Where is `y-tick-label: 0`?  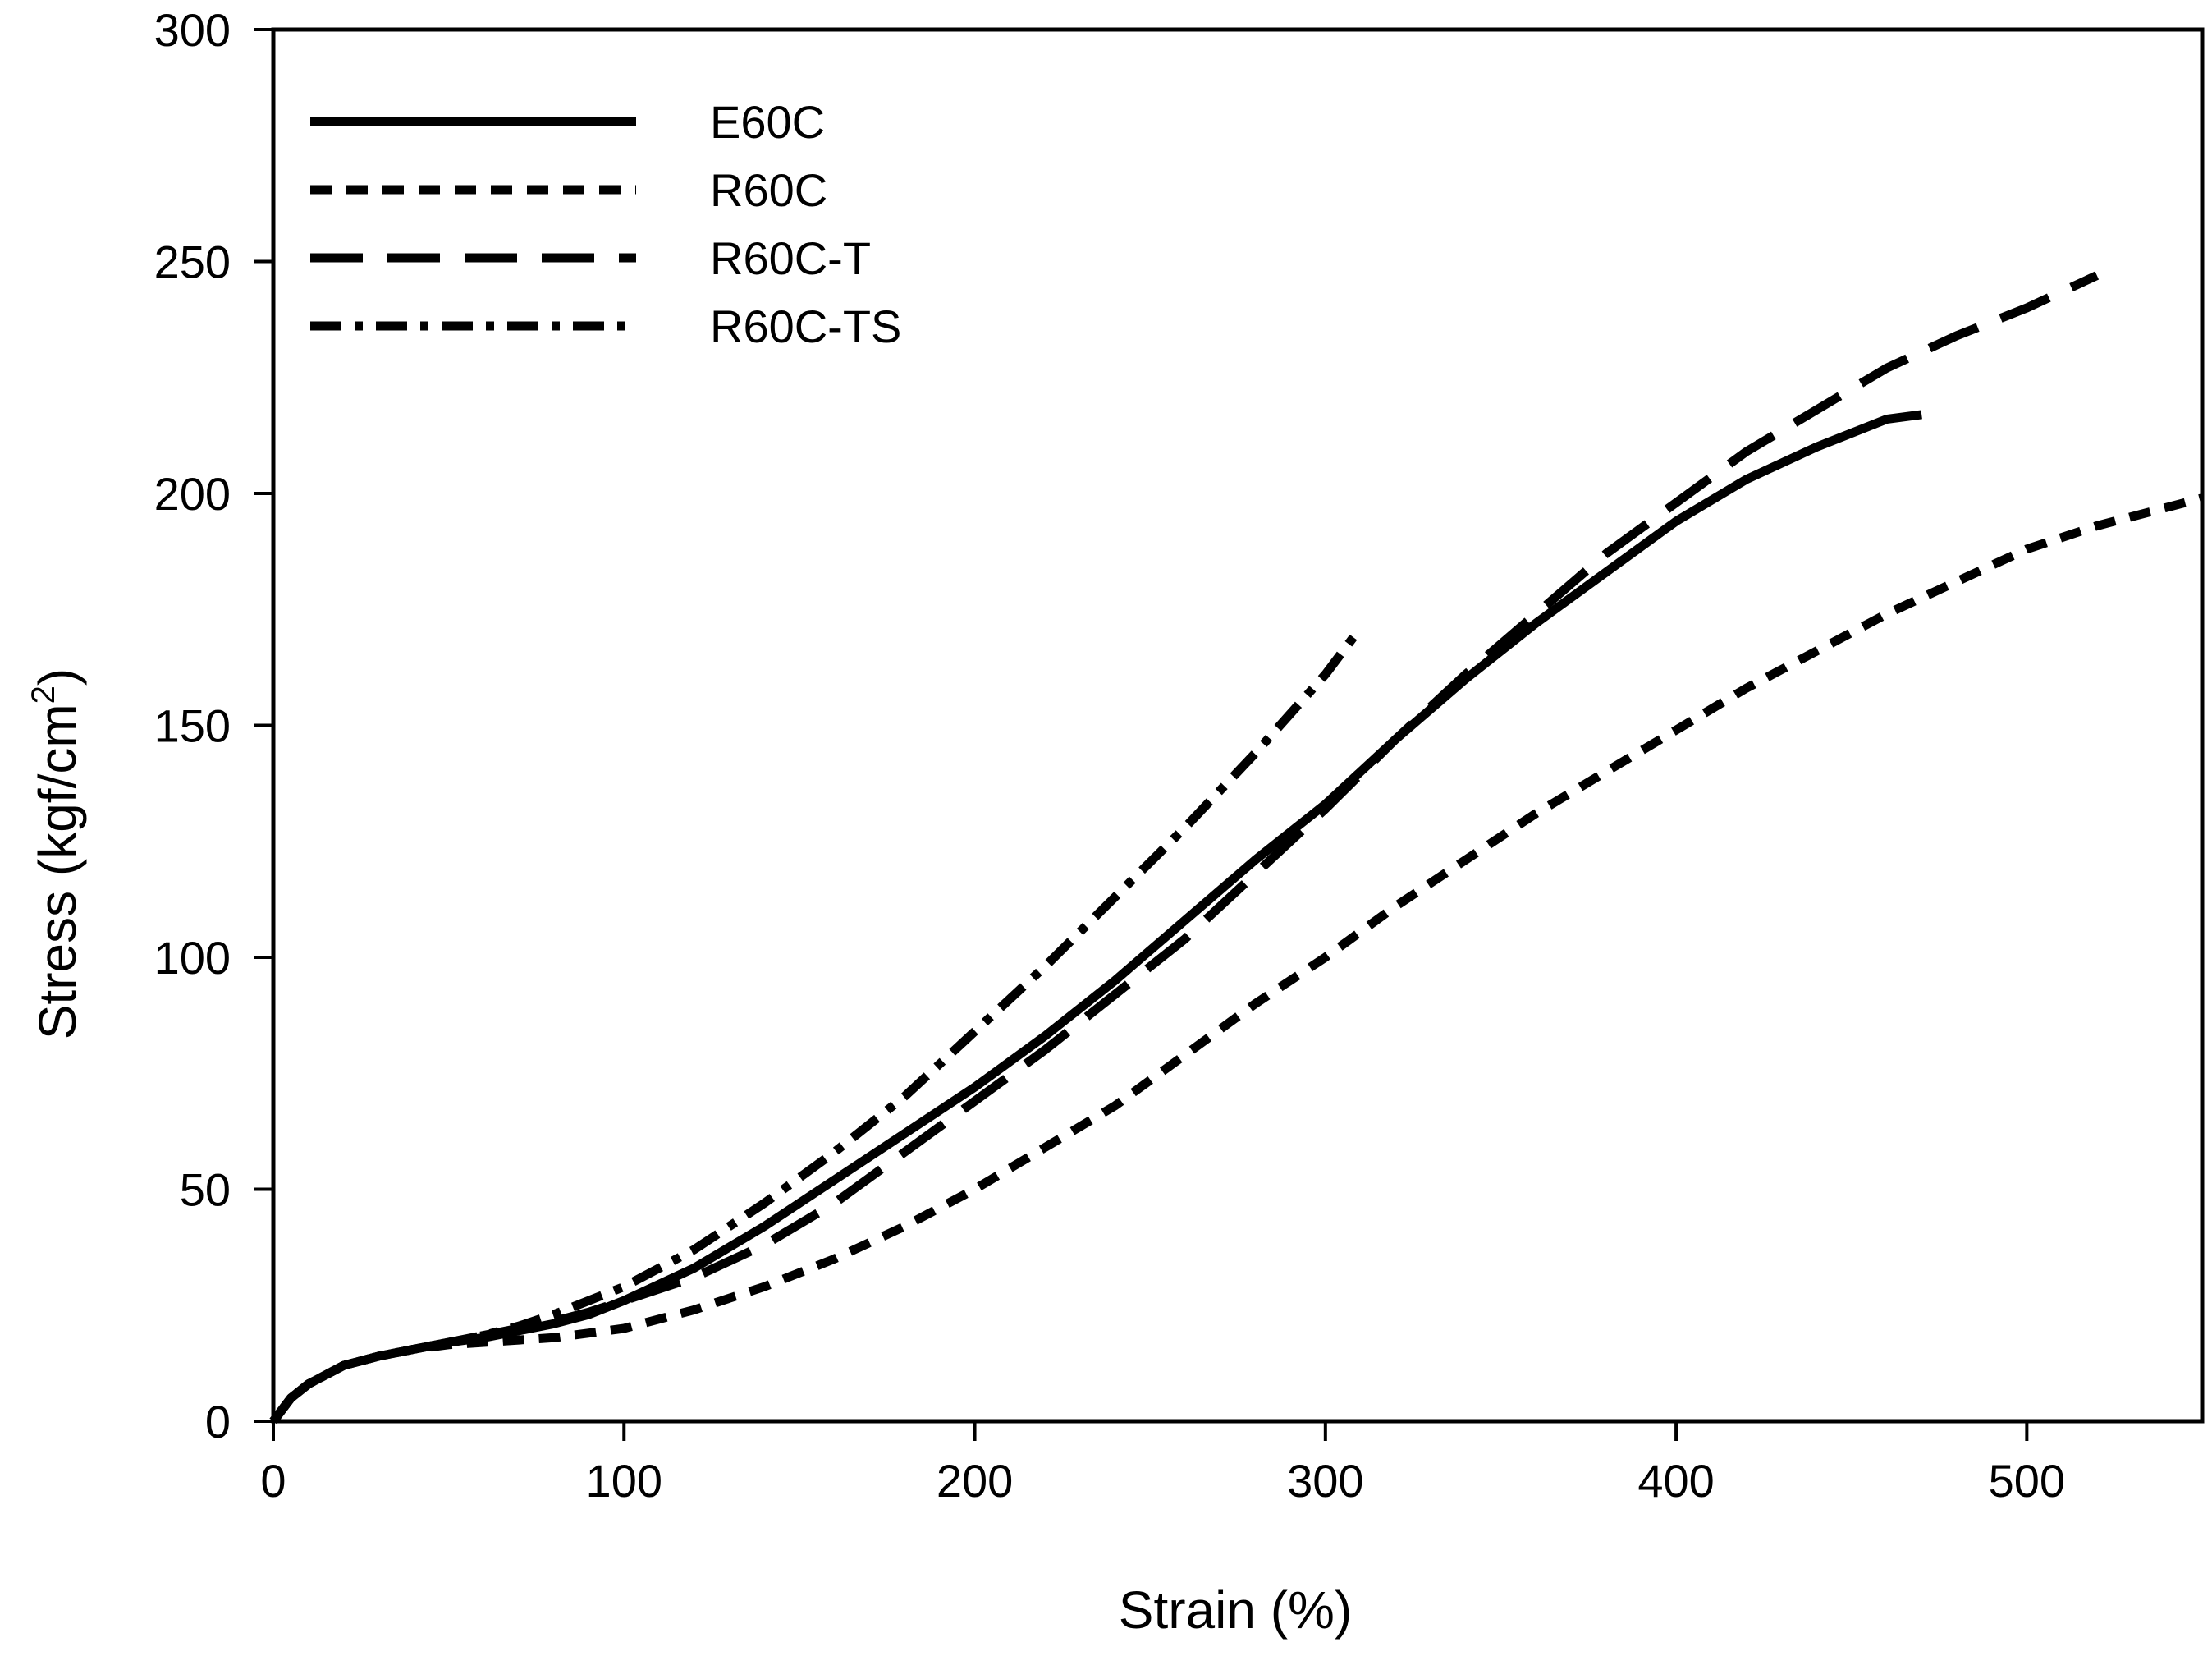 y-tick-label: 0 is located at coordinates (218, 1421).